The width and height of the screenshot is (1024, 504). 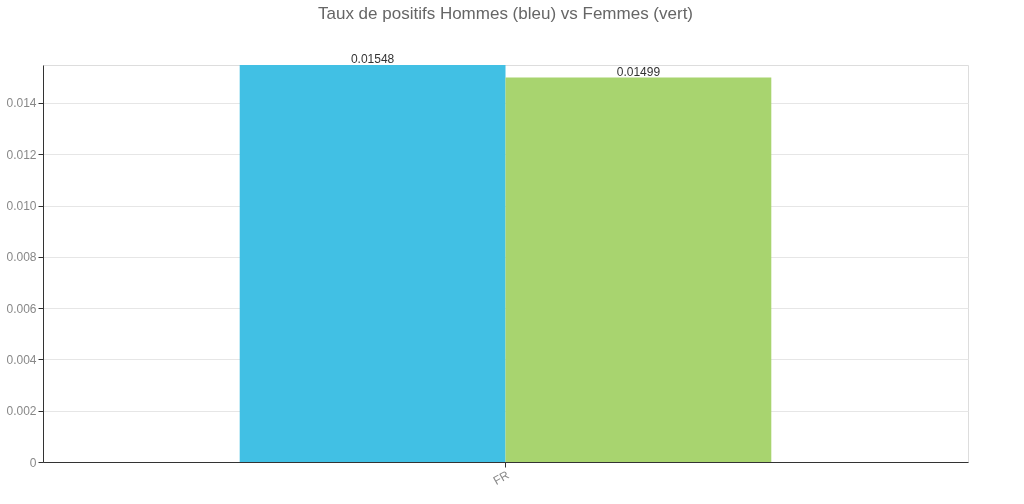 I want to click on y-tick-label: 0.014, so click(x=21, y=103).